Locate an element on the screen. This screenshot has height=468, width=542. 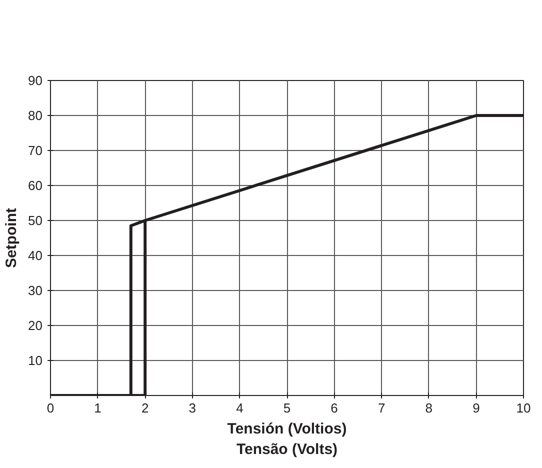
y-tick-label: 70 is located at coordinates (35, 150).